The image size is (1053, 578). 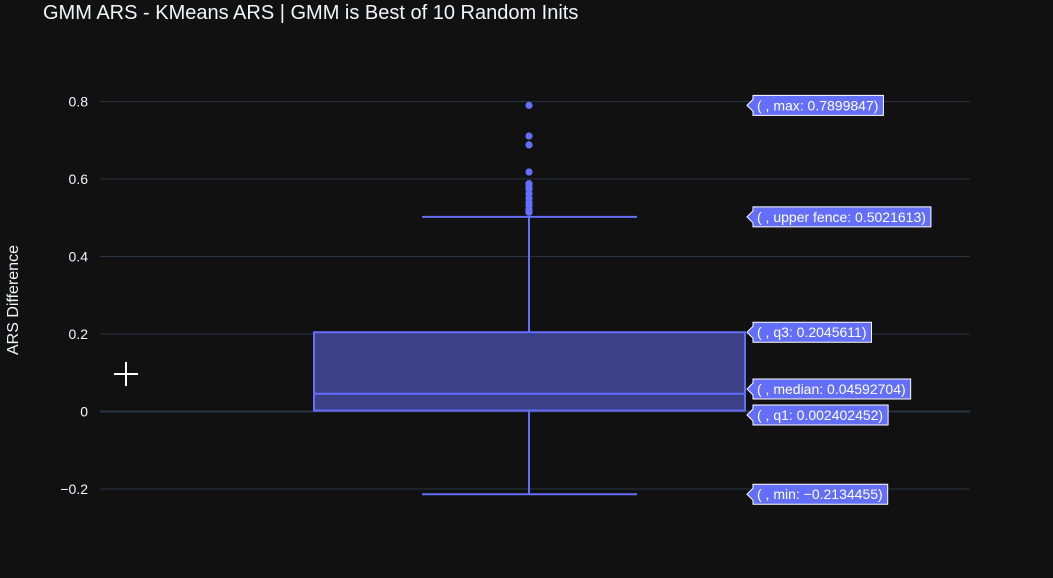 What do you see at coordinates (811, 332) in the screenshot?
I see `hover-label-q3-text: ( , q3: 0.2045611)` at bounding box center [811, 332].